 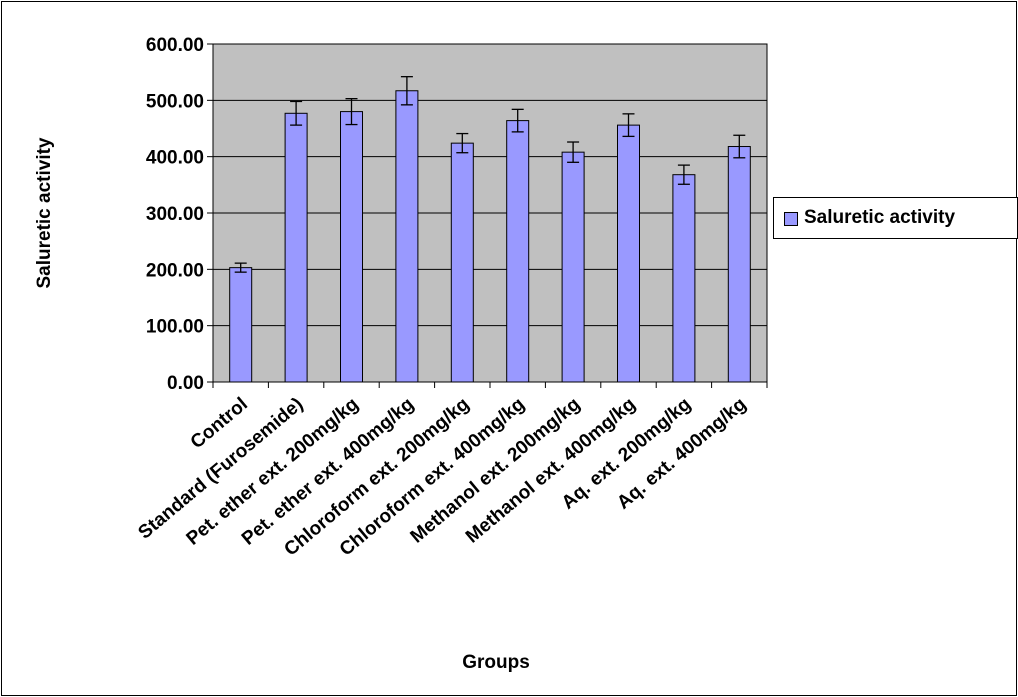 I want to click on y-axis-title: Saluretic activity, so click(x=44, y=212).